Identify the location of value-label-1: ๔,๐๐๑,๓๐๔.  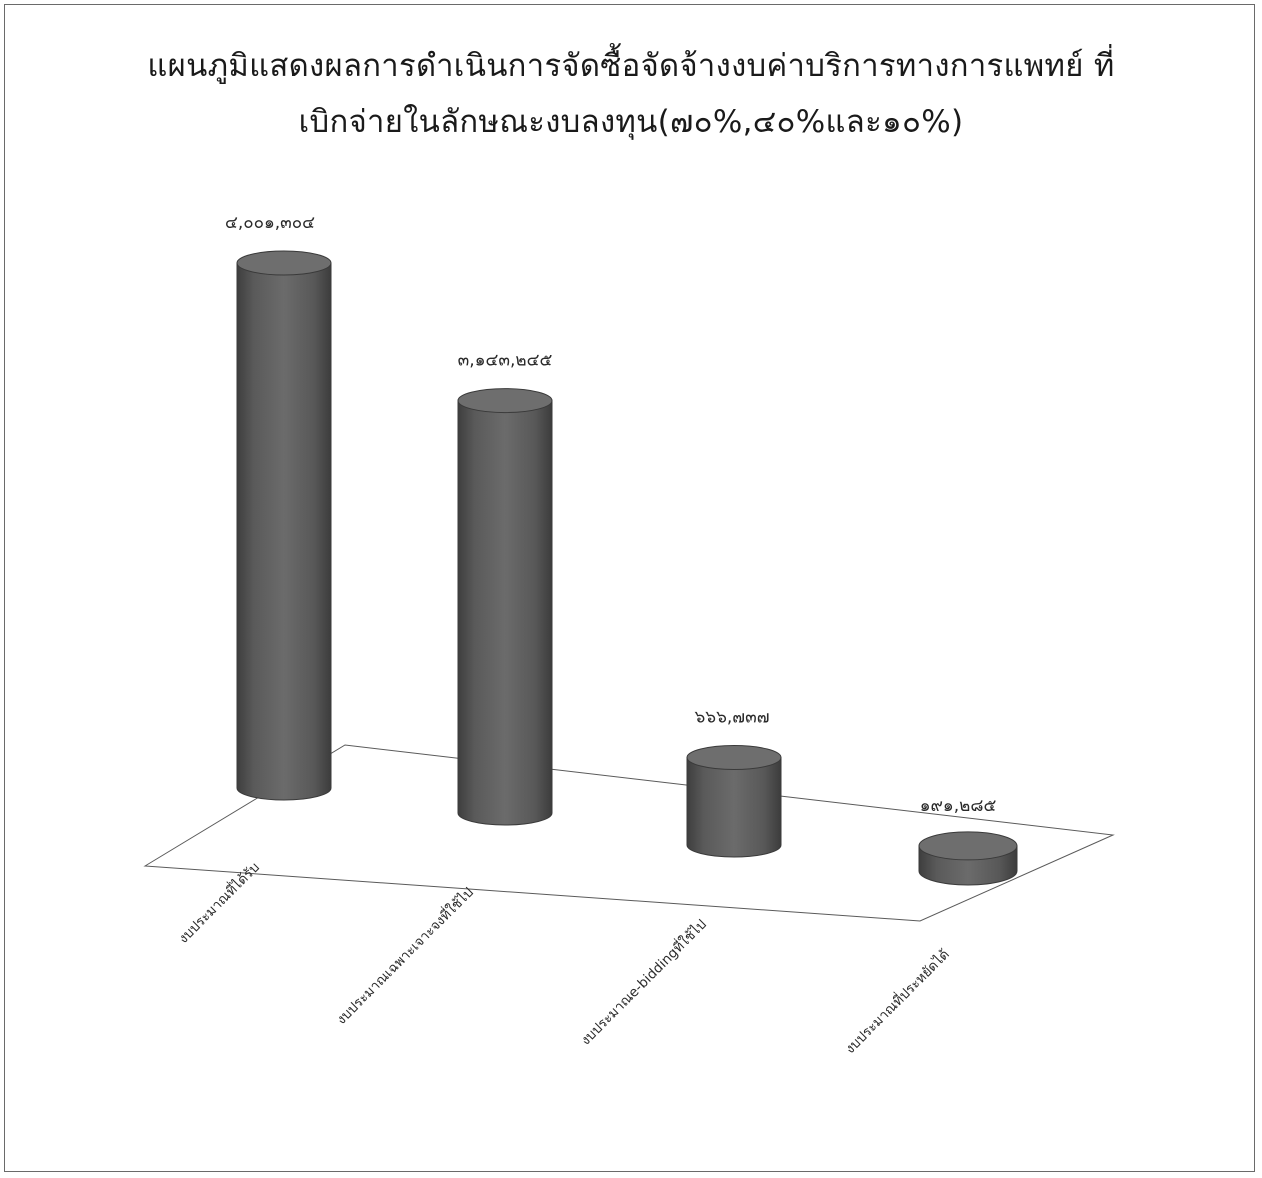
(270, 223).